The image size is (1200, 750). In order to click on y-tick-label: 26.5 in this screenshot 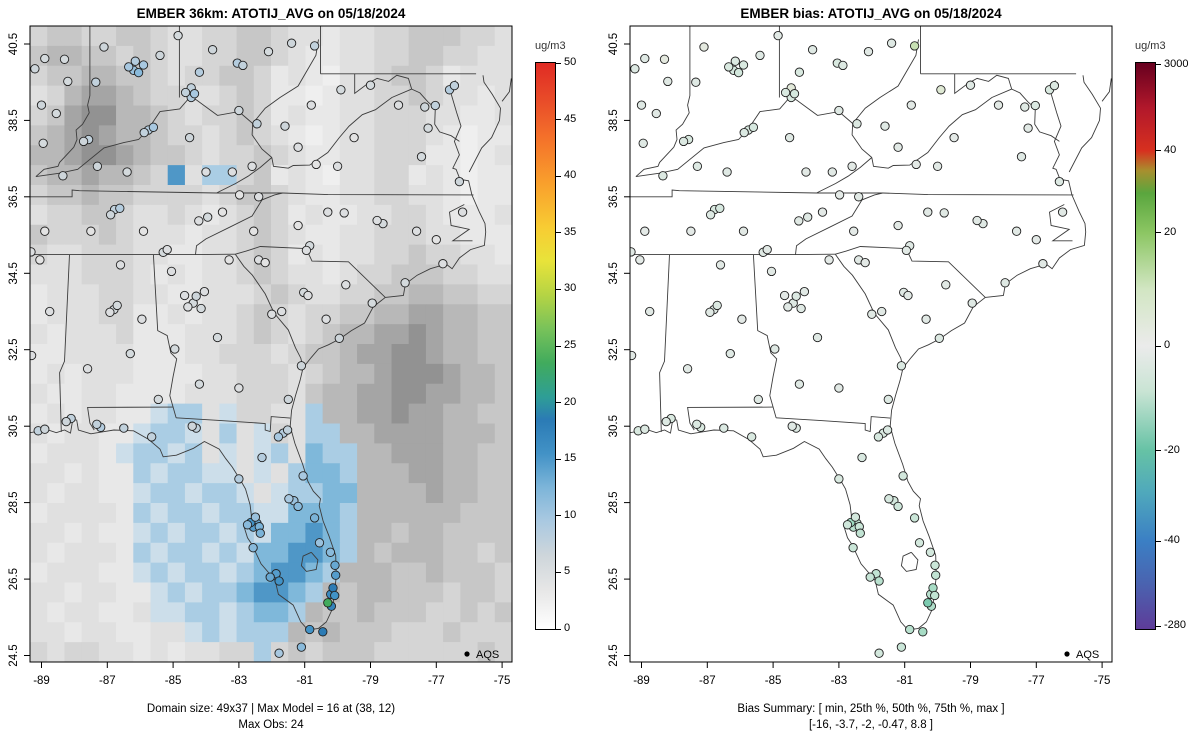, I will do `click(14, 579)`.